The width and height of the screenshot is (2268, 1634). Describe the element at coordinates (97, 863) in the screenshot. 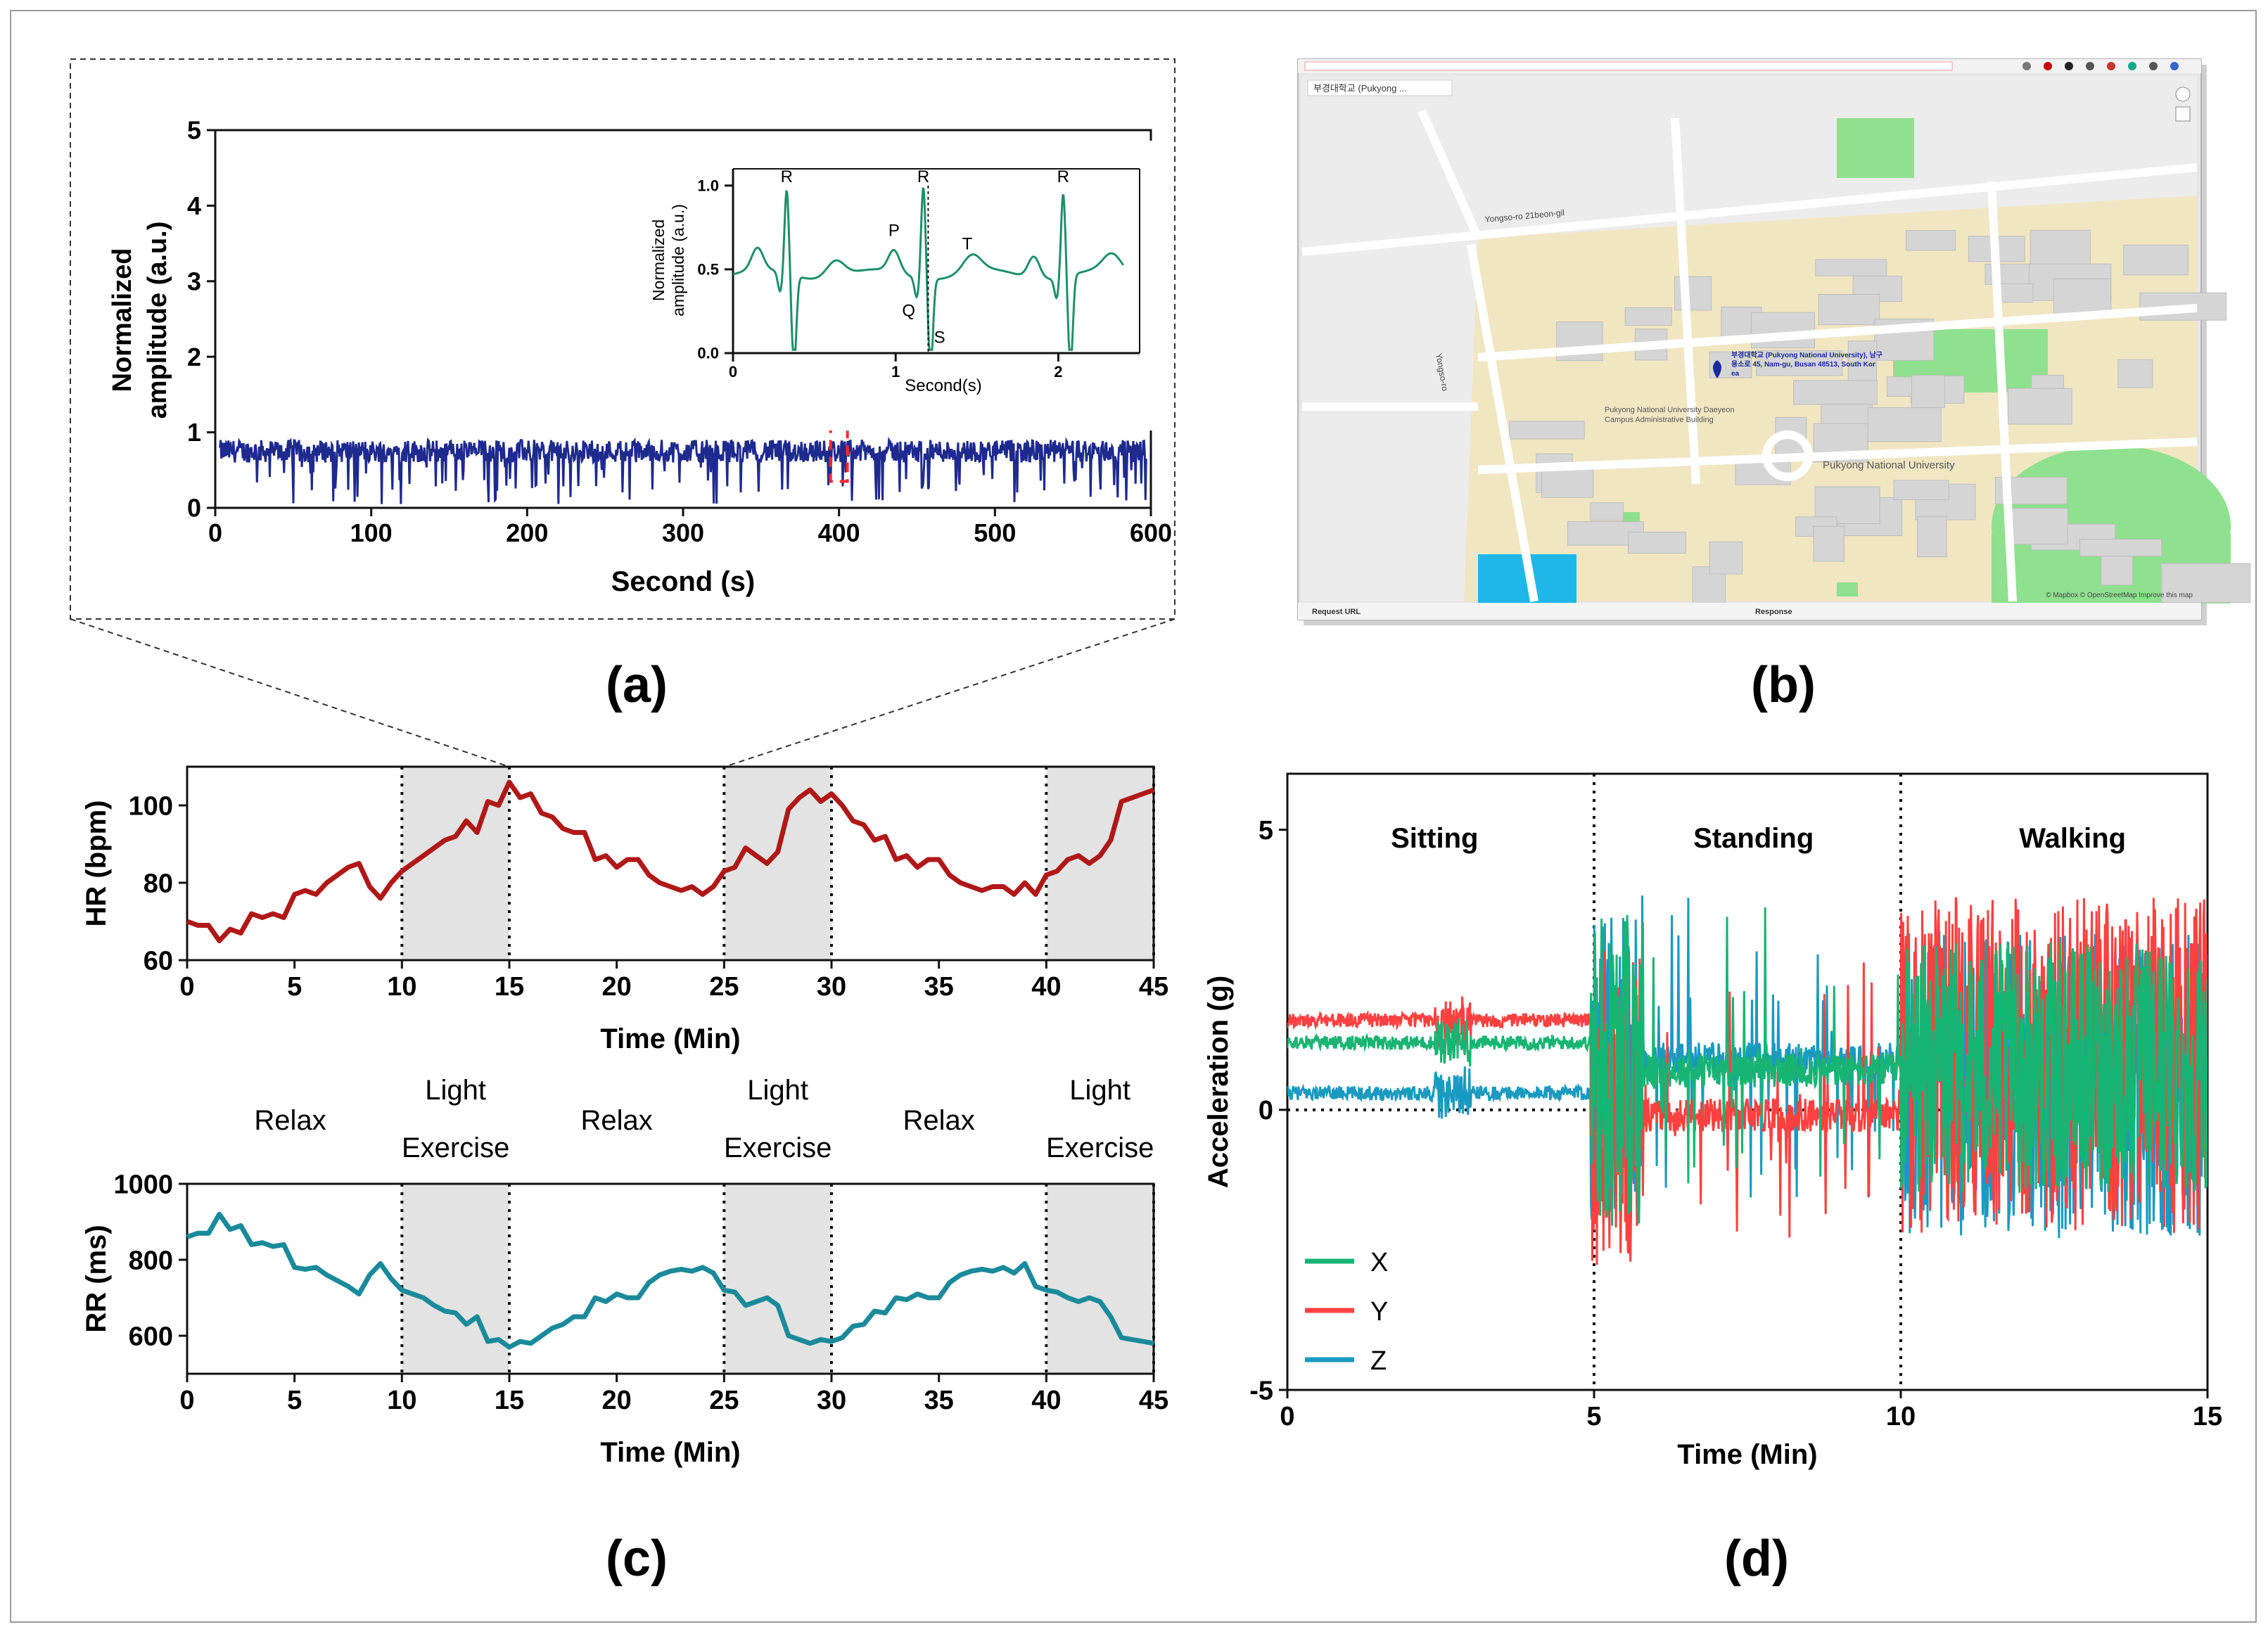

I see `y-axis-title: HR (bpm)` at that location.